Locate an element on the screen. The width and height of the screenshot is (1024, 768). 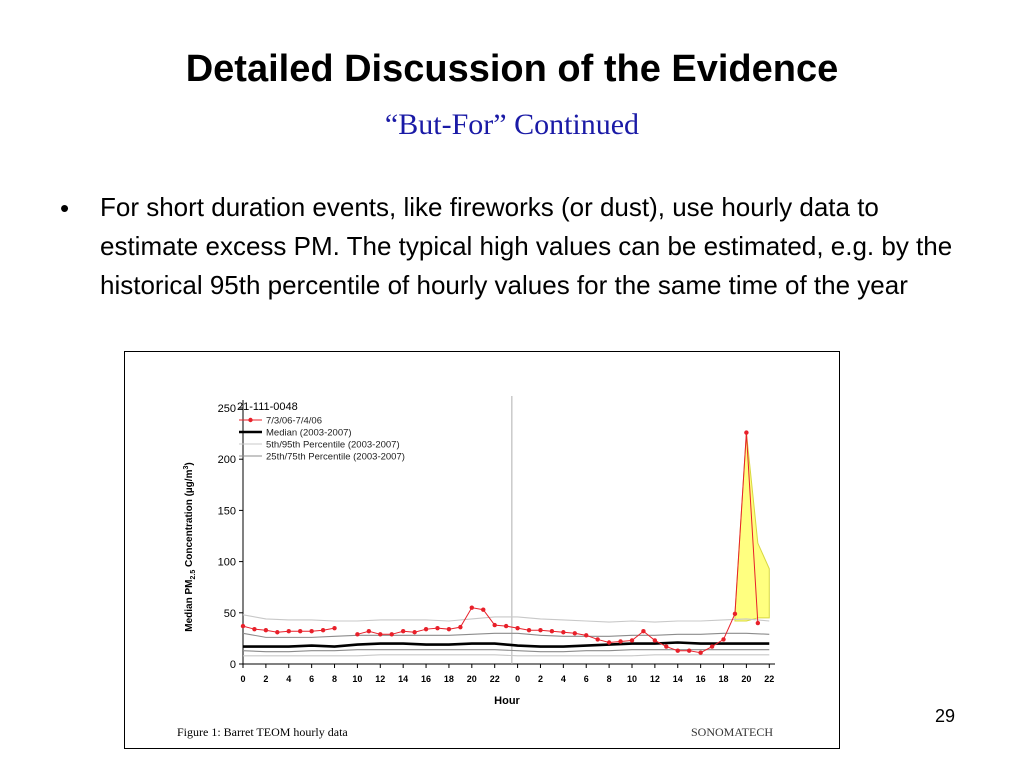
series-line-75th-percentile-2003-2007 is located at coordinates (506, 635).